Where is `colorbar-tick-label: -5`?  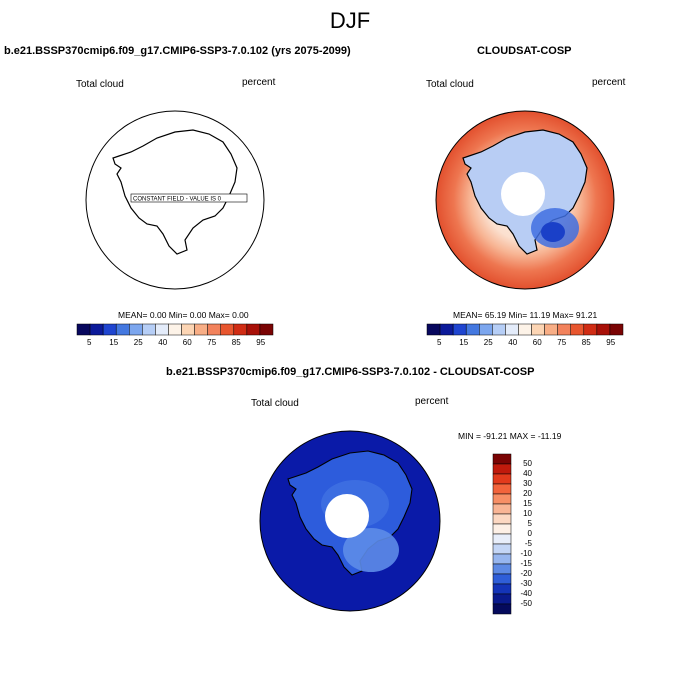
colorbar-tick-label: -5 is located at coordinates (528, 543).